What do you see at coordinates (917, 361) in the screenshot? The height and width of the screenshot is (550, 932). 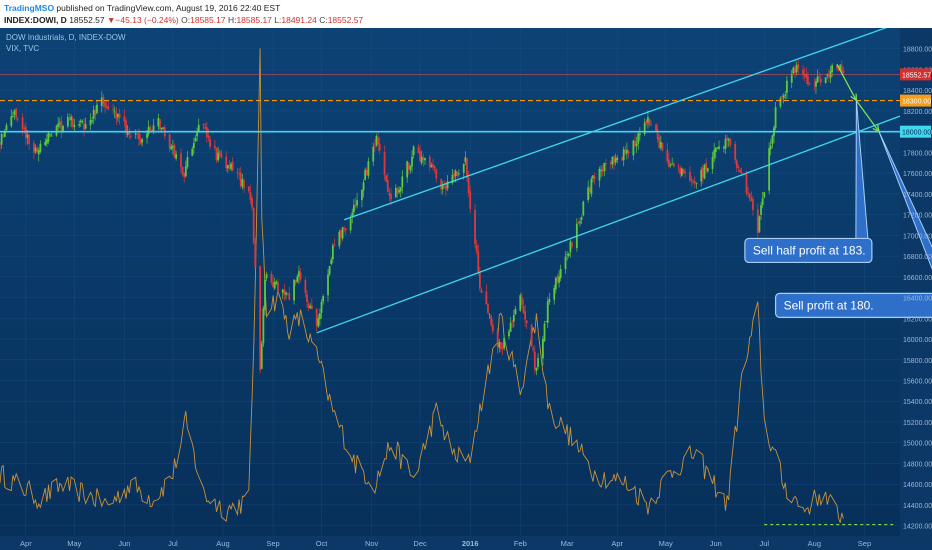 I see `y-tick-label: 15800.00` at bounding box center [917, 361].